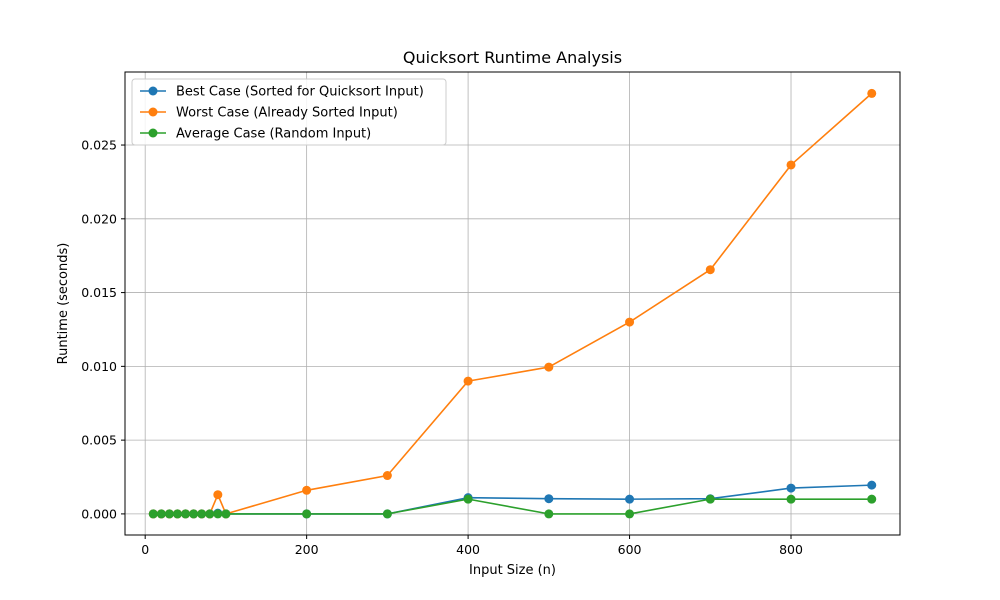 The image size is (1000, 600). I want to click on legend-item: Worst Case (Already Sorted Input), so click(269, 113).